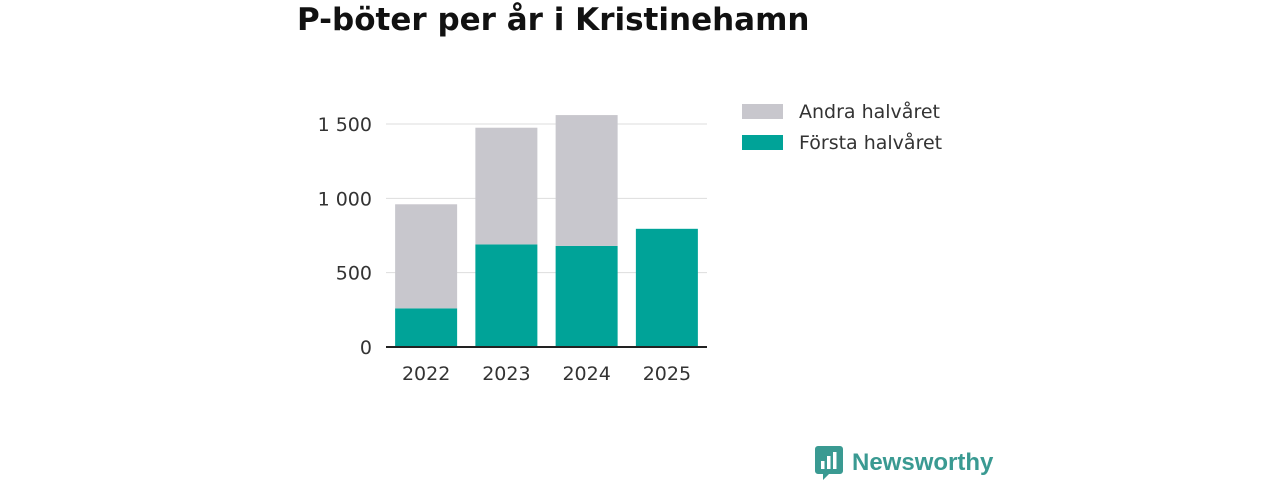  Describe the element at coordinates (586, 180) in the screenshot. I see `bar-2024-andra-halvaret` at that location.